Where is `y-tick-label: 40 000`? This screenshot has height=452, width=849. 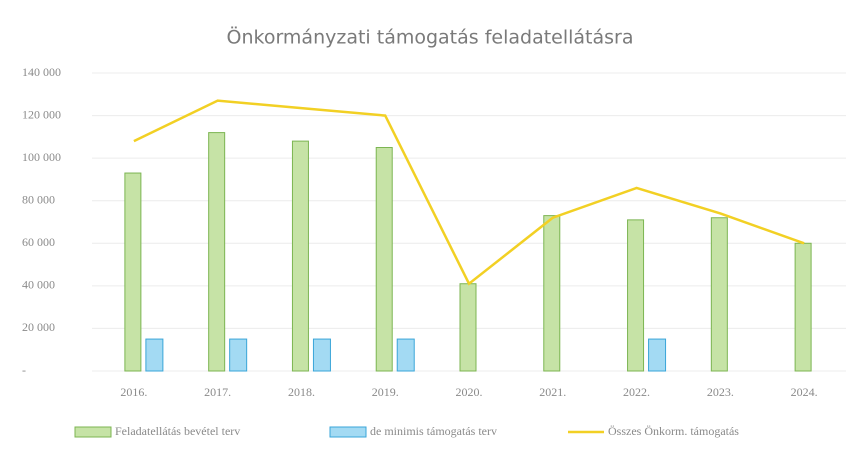
y-tick-label: 40 000 is located at coordinates (38, 285).